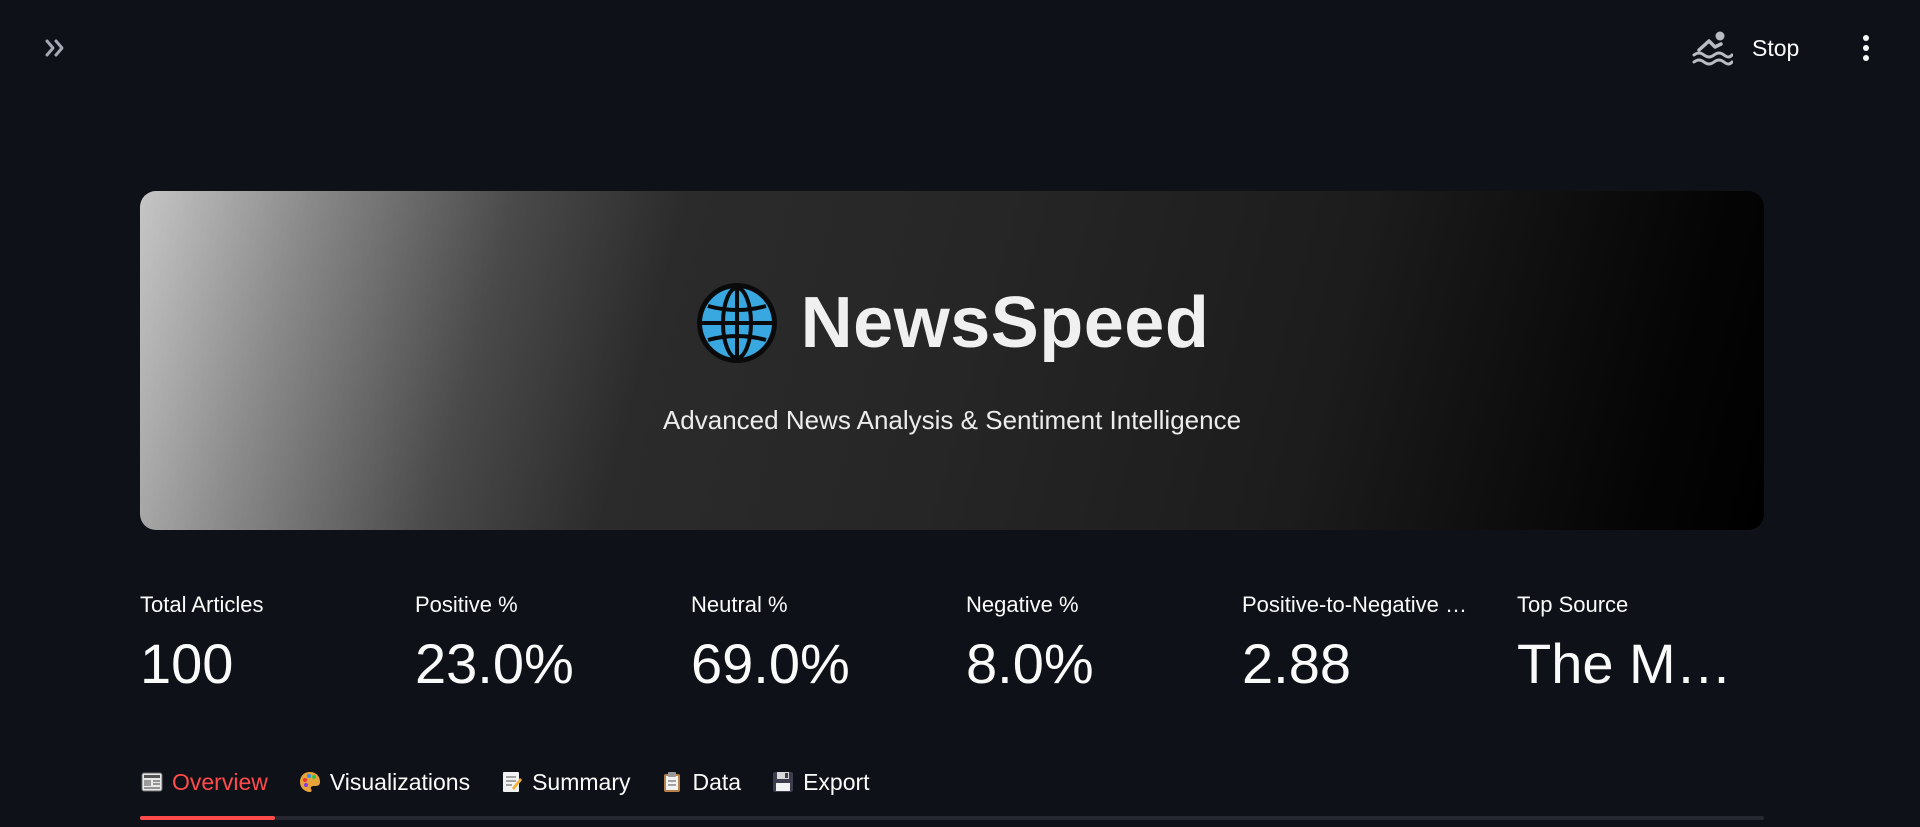 Image resolution: width=1920 pixels, height=827 pixels. Describe the element at coordinates (494, 663) in the screenshot. I see `metric-value: 23.0%` at that location.